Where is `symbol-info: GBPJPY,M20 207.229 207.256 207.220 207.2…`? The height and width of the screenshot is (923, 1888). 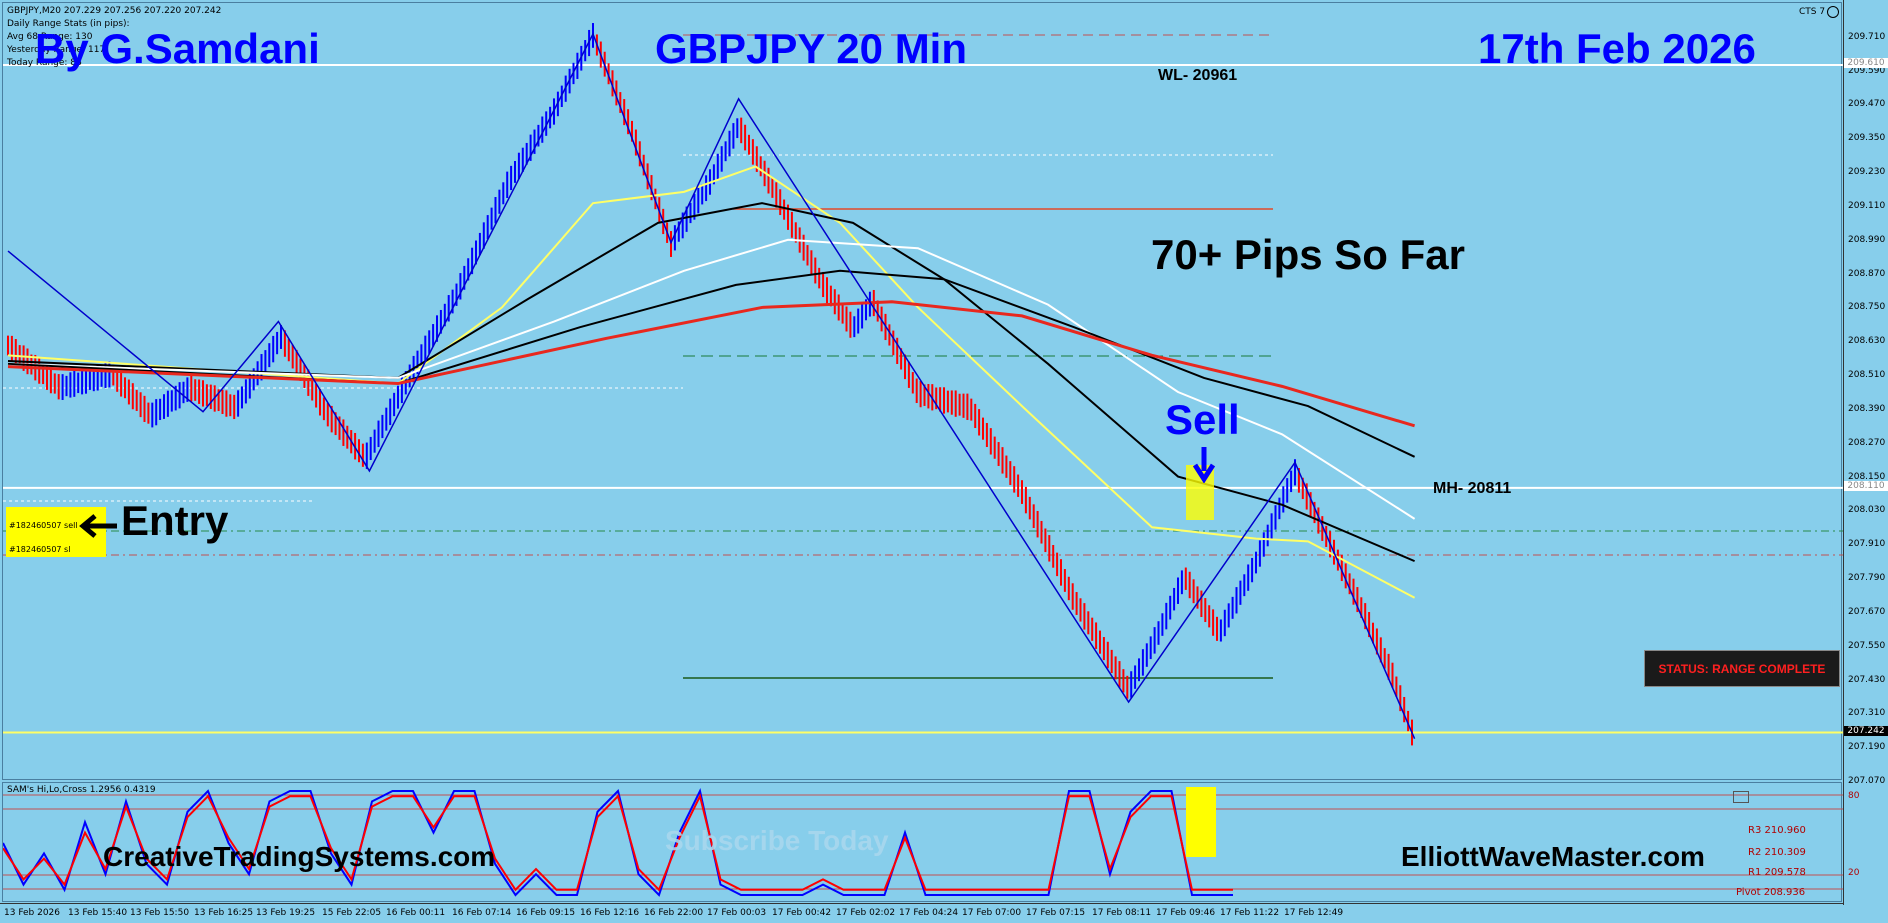
symbol-info: GBPJPY,M20 207.229 207.256 207.220 207.2… is located at coordinates (114, 11).